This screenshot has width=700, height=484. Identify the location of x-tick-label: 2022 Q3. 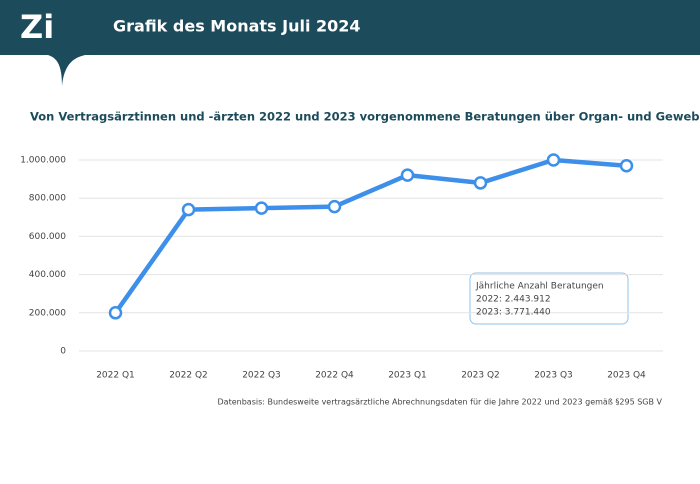
(261, 376).